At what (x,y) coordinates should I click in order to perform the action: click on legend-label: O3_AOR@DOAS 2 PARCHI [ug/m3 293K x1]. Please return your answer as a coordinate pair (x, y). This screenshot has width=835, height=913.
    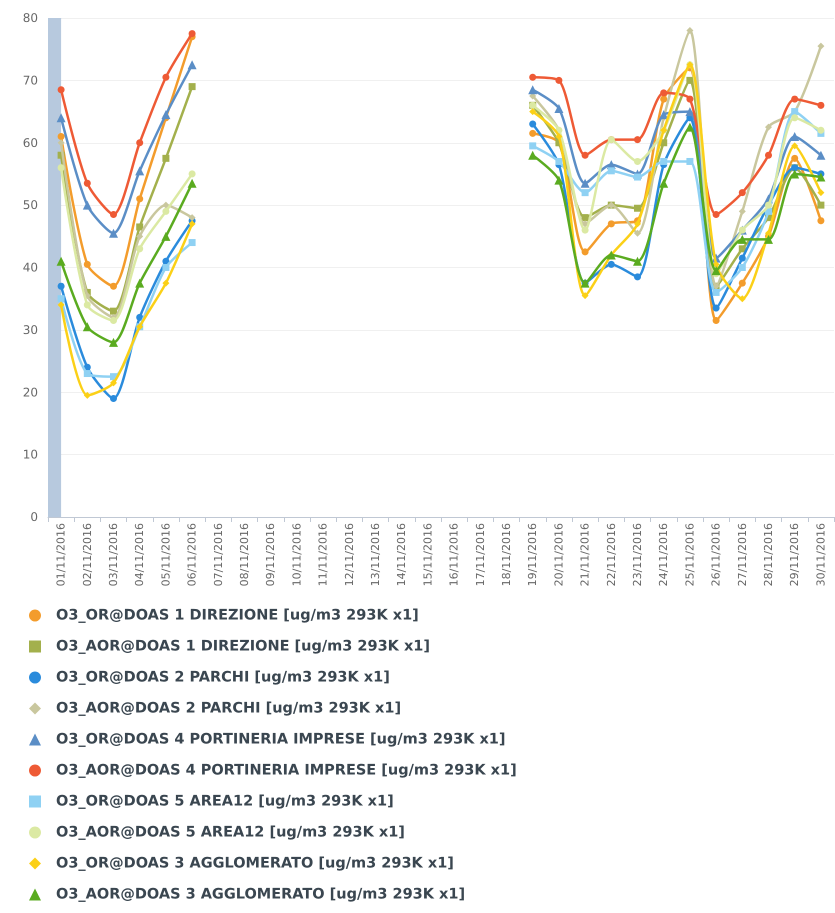
    Looking at the image, I should click on (229, 708).